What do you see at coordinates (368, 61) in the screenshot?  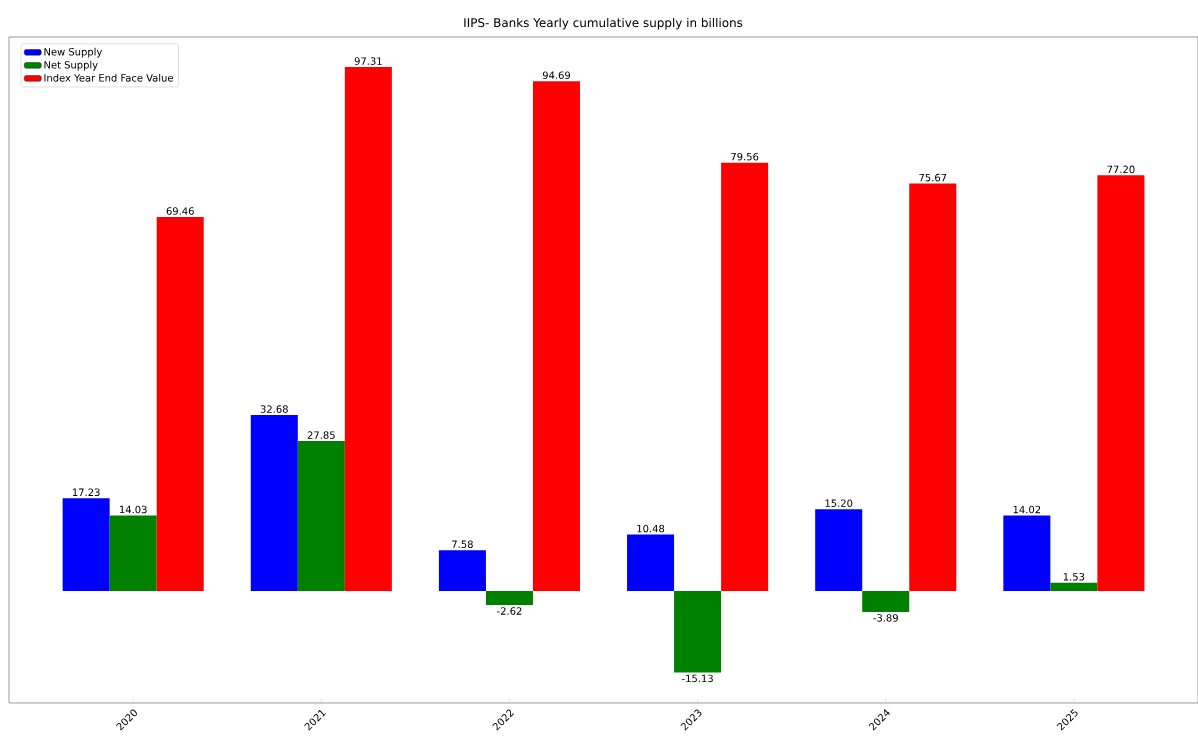 I see `data-label: 97.31` at bounding box center [368, 61].